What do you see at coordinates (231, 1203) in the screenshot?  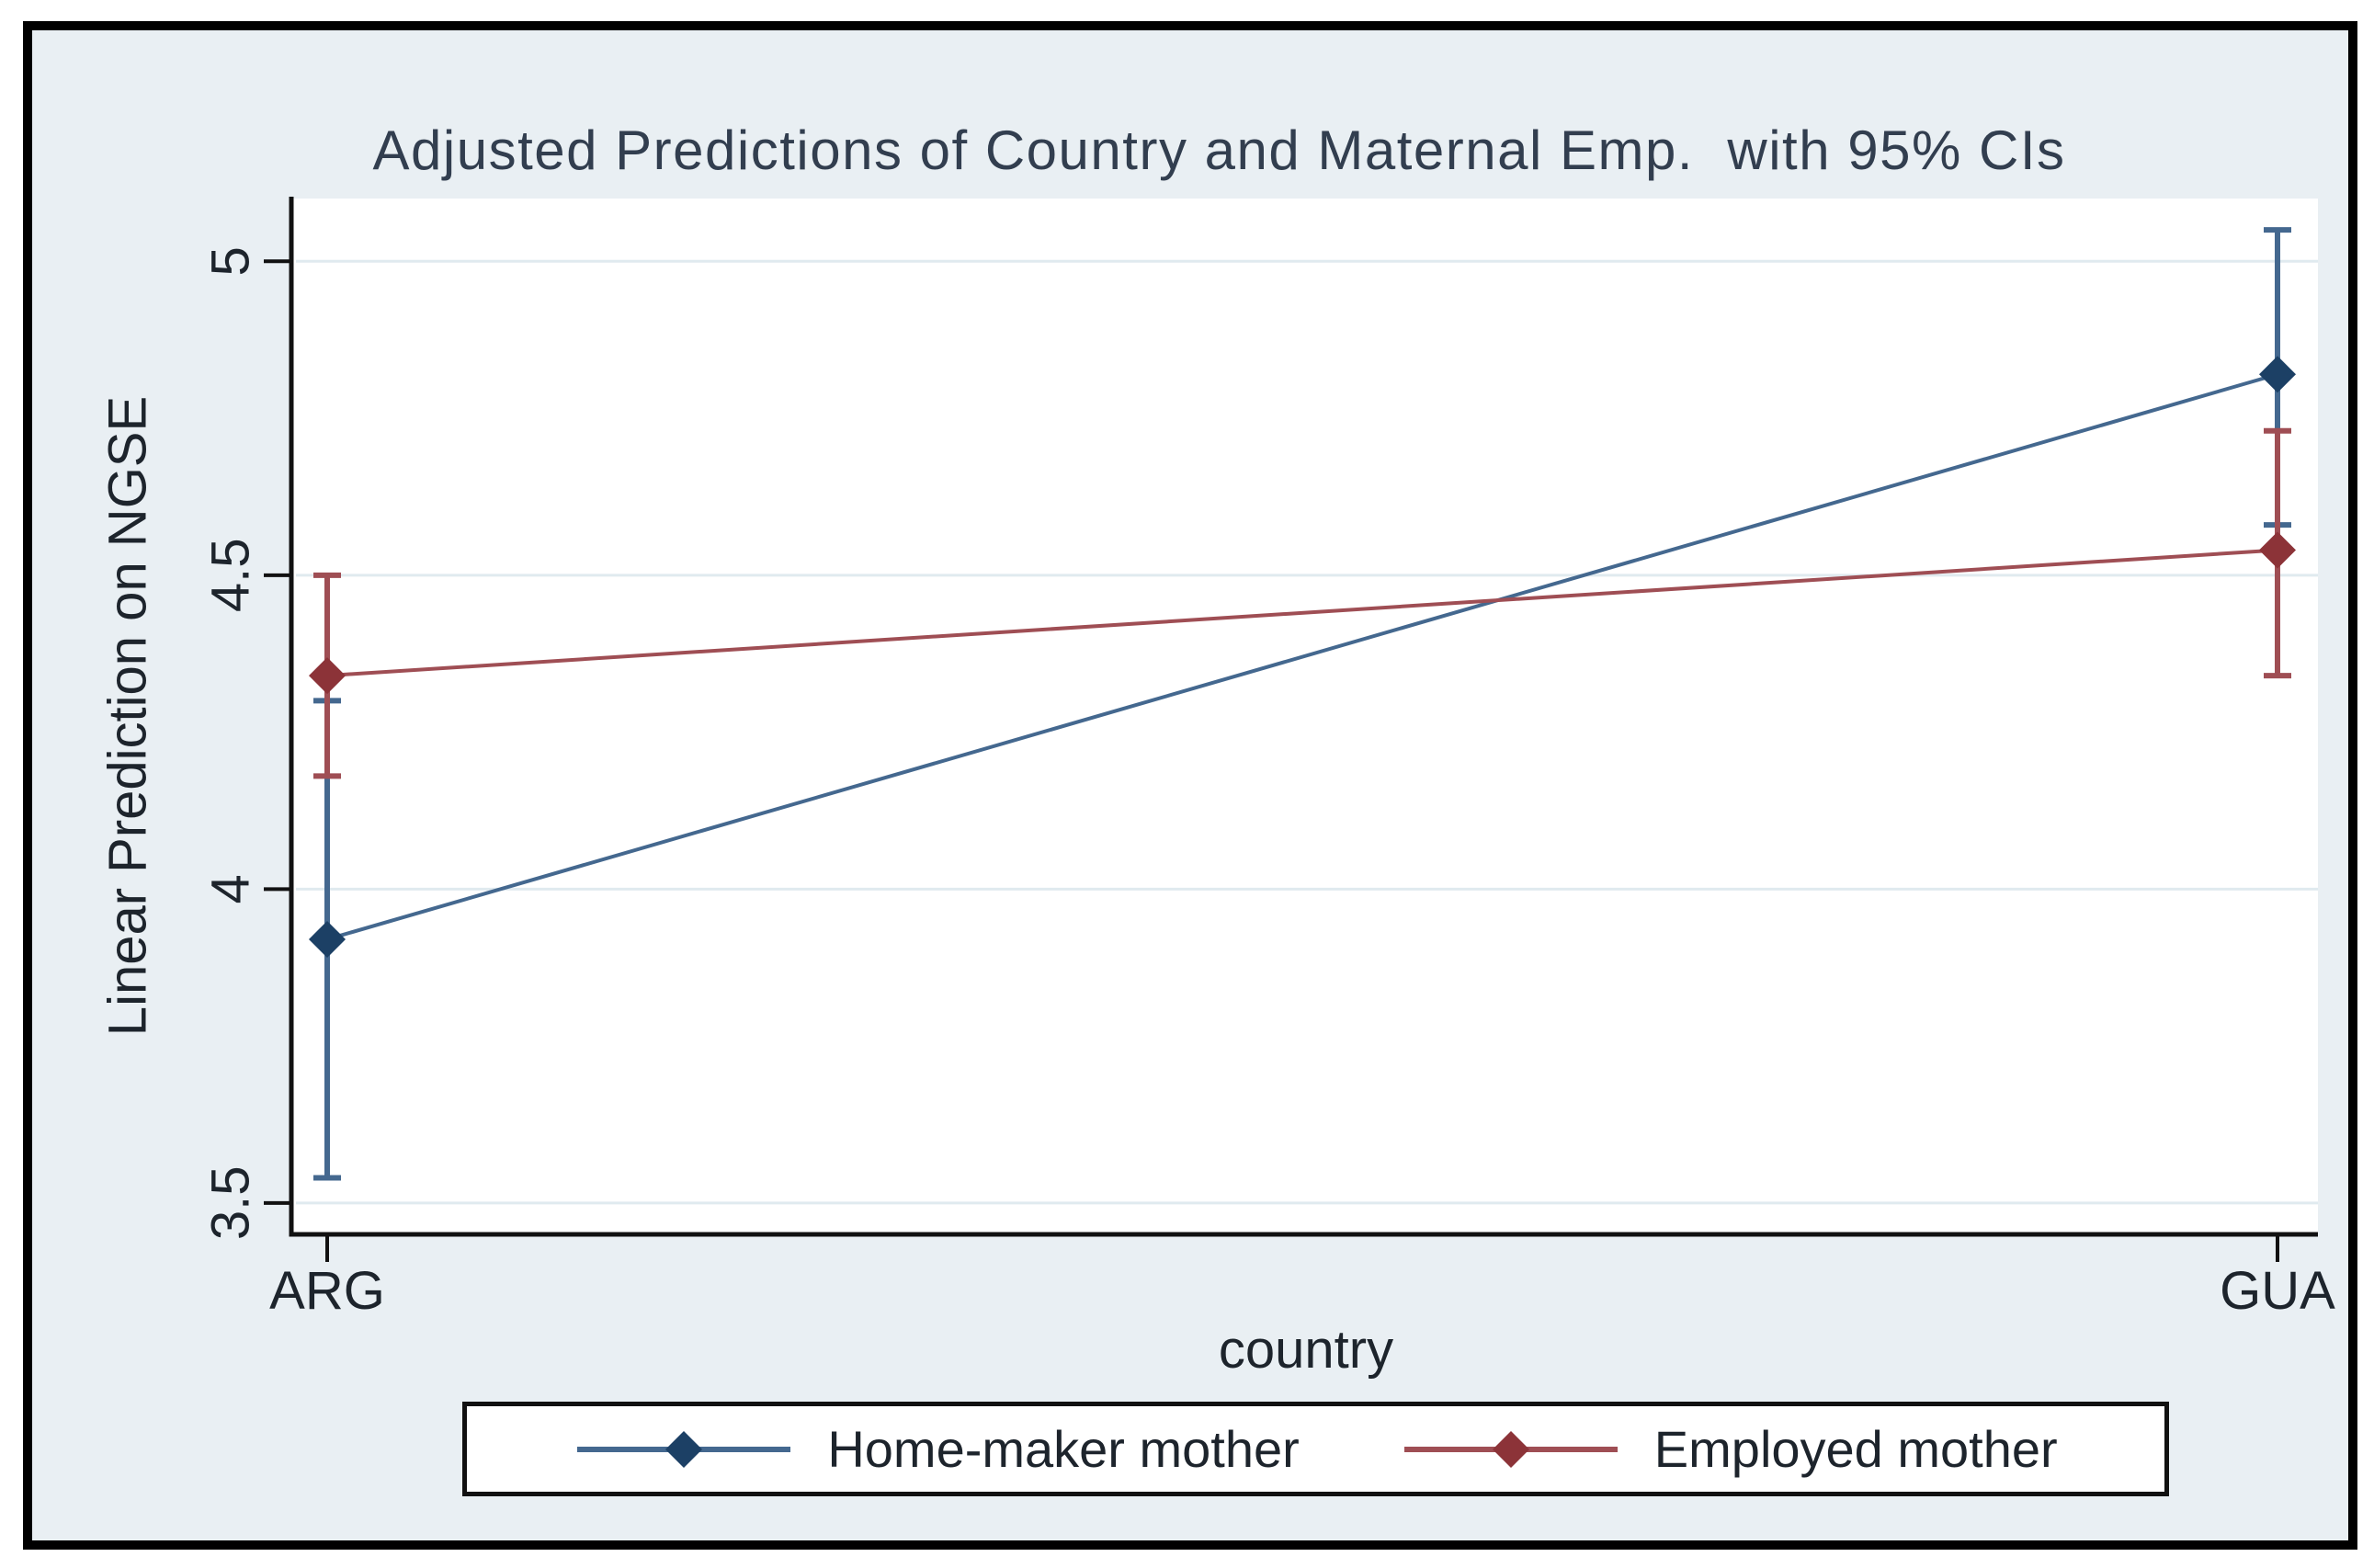 I see `y-tick-label-3.5: 3.5` at bounding box center [231, 1203].